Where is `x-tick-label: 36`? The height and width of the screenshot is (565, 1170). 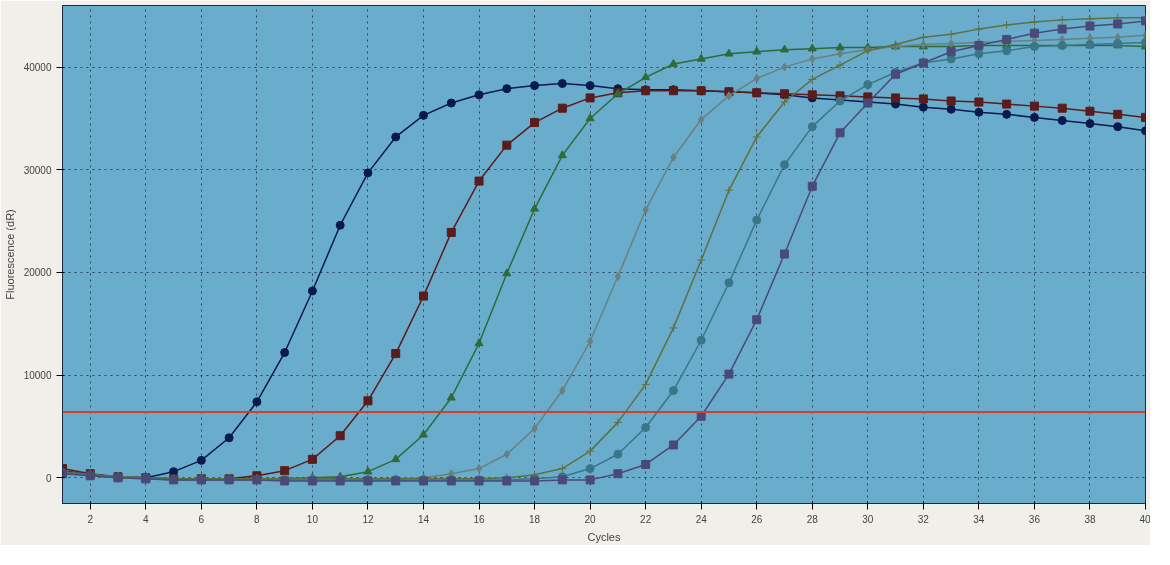
x-tick-label: 36 is located at coordinates (1034, 519).